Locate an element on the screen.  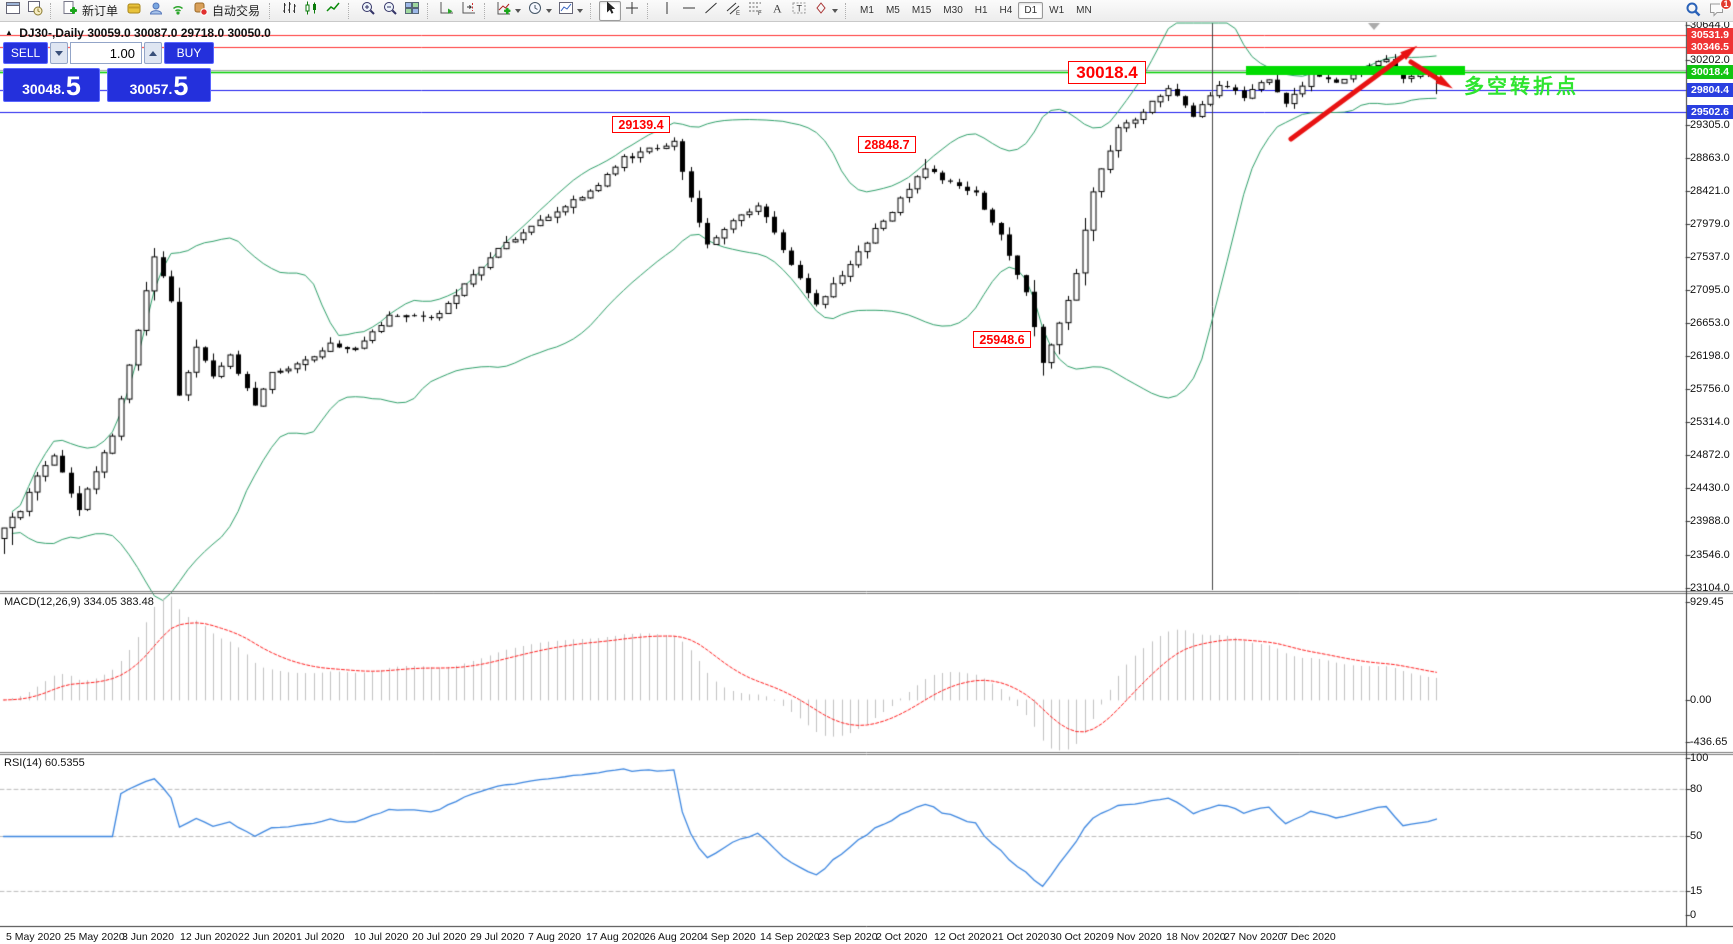
date-axis-label: 4 Sep 2020 is located at coordinates (729, 937).